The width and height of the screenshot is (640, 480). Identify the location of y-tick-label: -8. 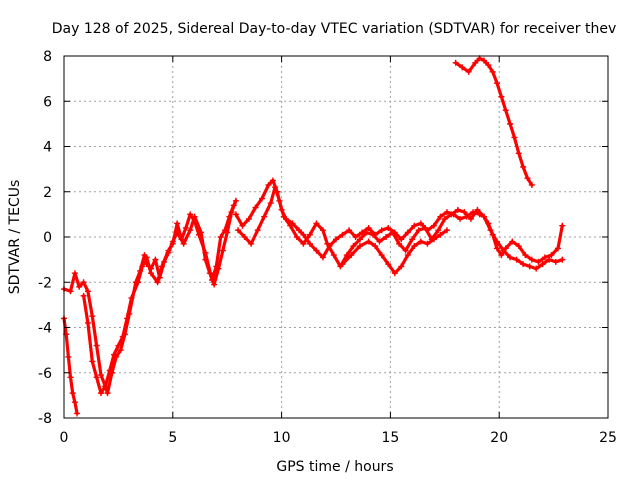
(45, 419).